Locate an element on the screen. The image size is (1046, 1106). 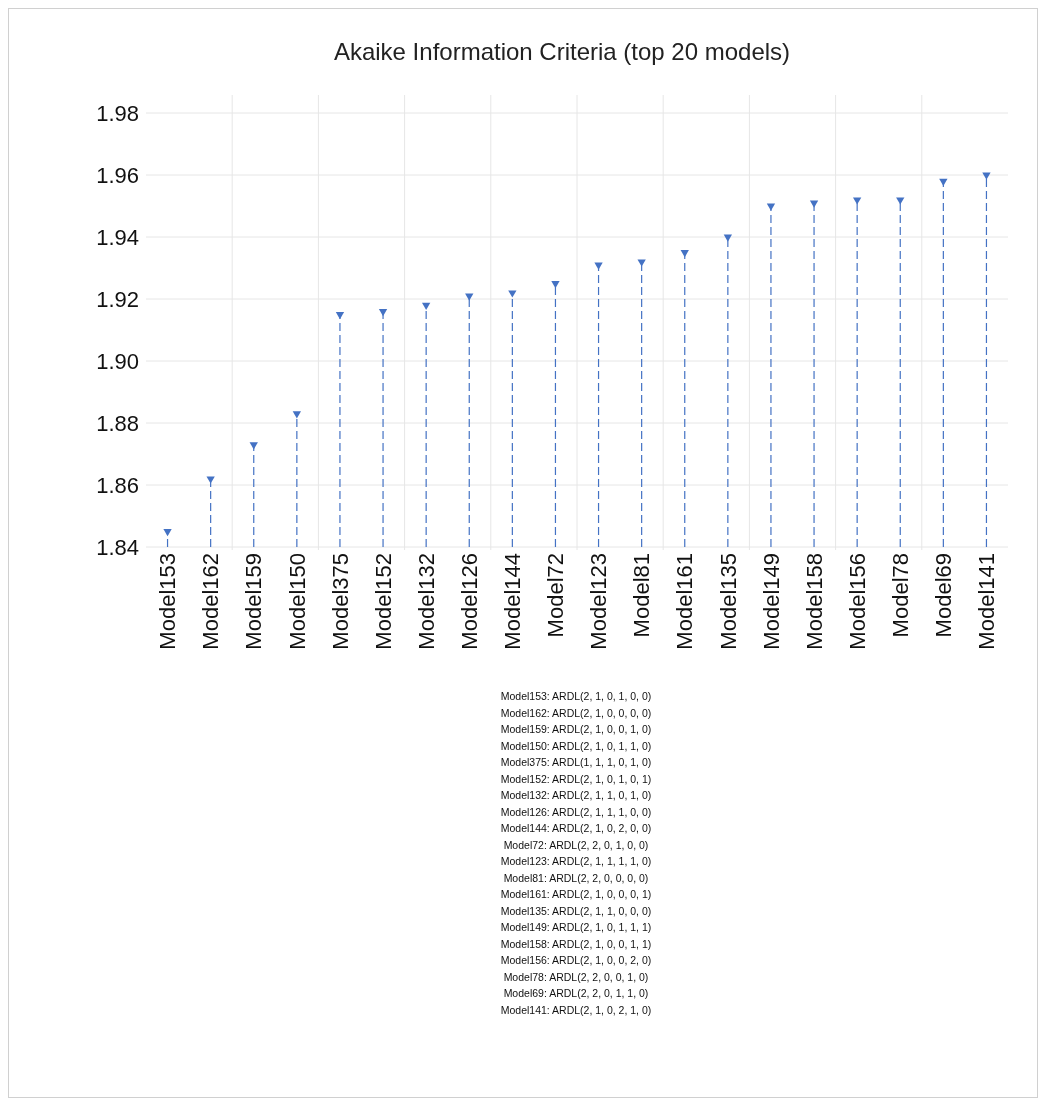
text: Model81: ARDL(2, 2, 0, 0, 0, 0) is located at coordinates (576, 877).